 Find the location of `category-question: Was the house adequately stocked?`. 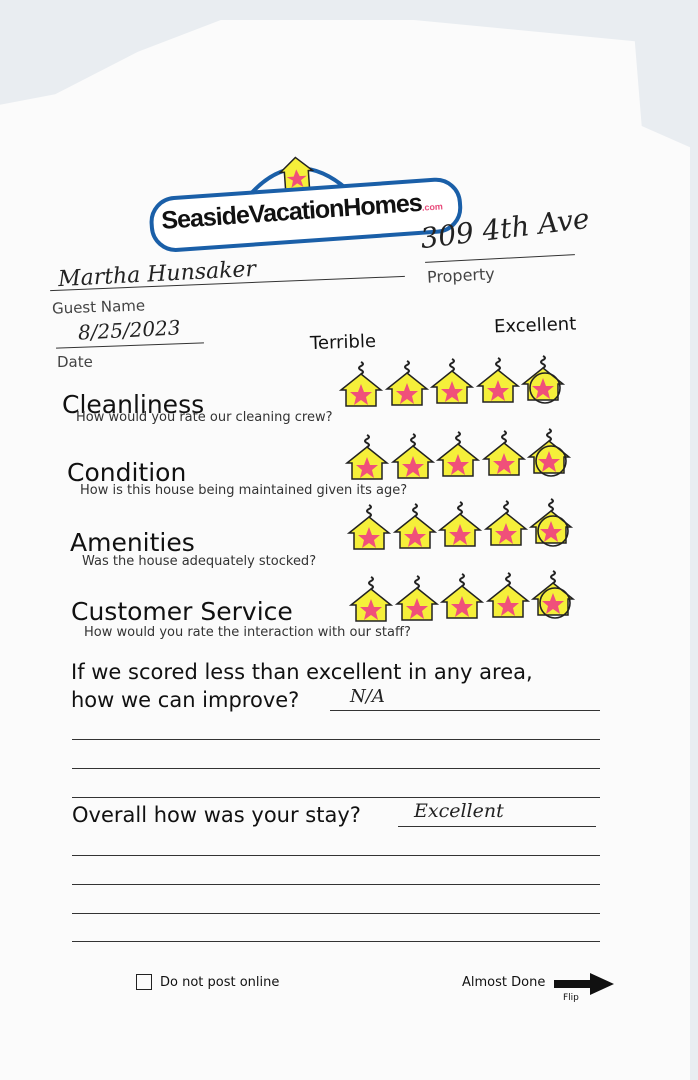

category-question: Was the house adequately stocked? is located at coordinates (199, 561).